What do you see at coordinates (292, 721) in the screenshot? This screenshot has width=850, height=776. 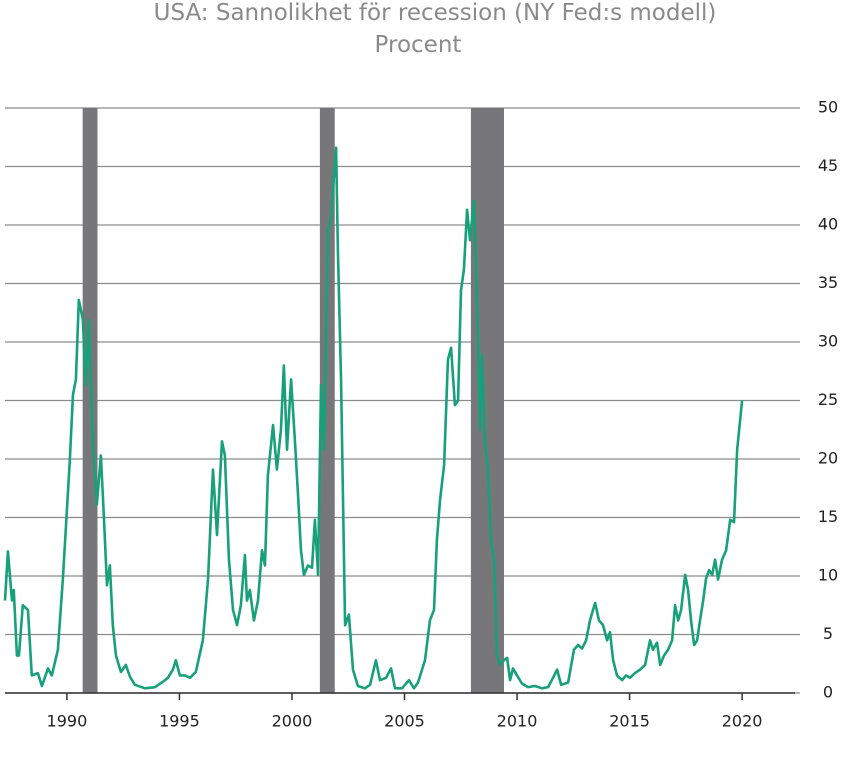 I see `x-tick-label: 2000` at bounding box center [292, 721].